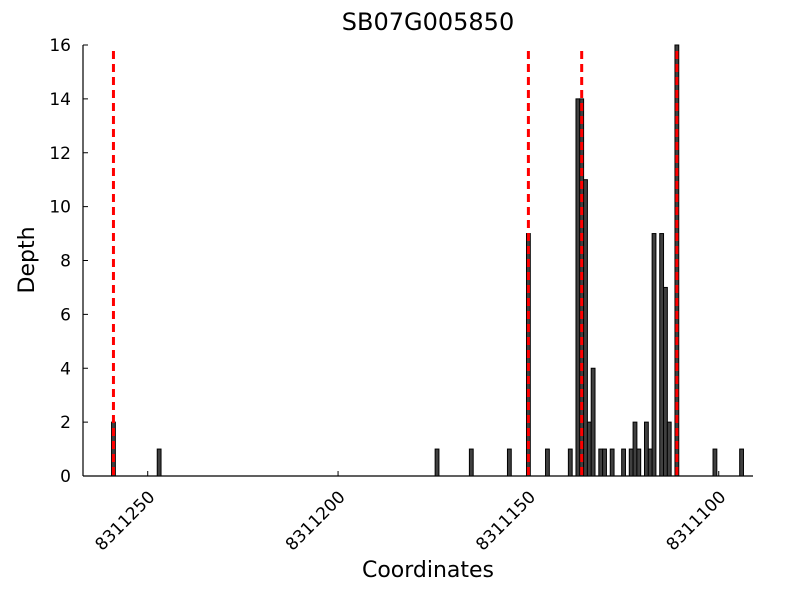 The height and width of the screenshot is (600, 800). I want to click on chart-title: SB07G005850, so click(428, 22).